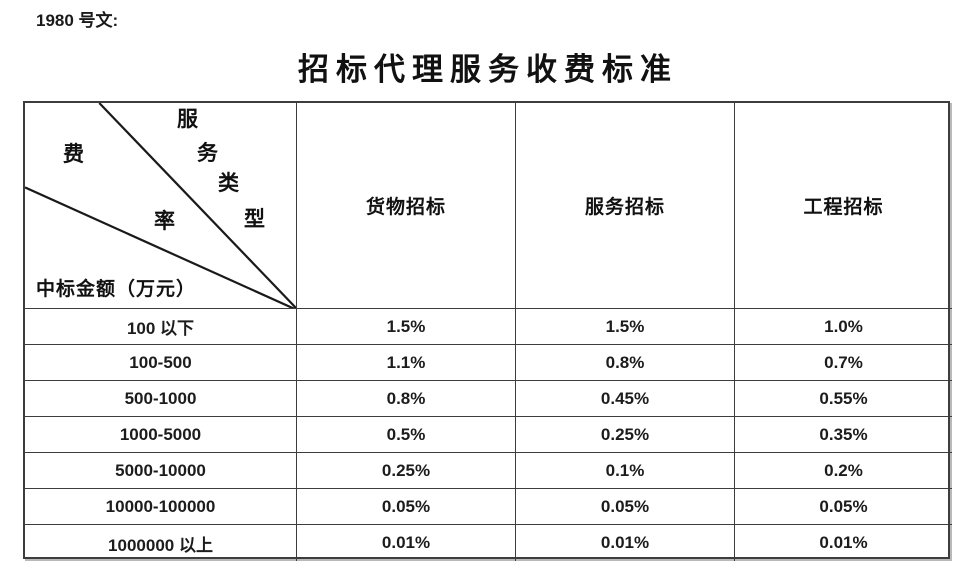 The image size is (976, 581). I want to click on works-rate-cell: 0.2%, so click(843, 471).